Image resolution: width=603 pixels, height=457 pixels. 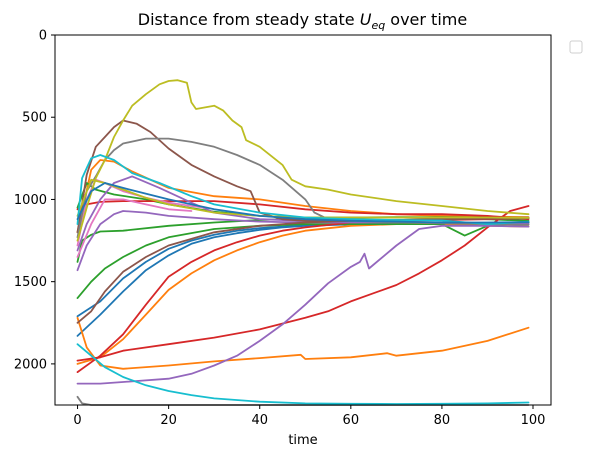 I want to click on x-tick-label: 20, so click(x=168, y=420).